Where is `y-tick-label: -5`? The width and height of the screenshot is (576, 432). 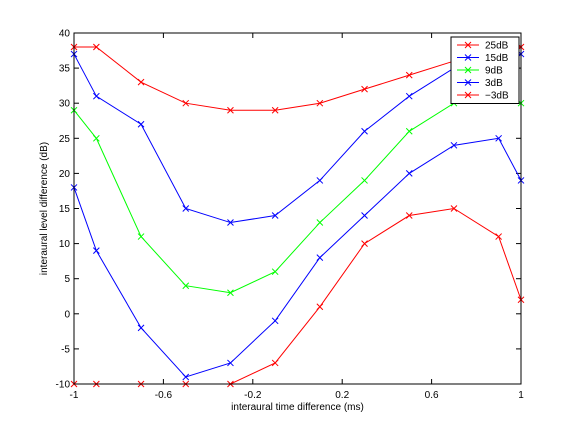
y-tick-label: -5 is located at coordinates (65, 349).